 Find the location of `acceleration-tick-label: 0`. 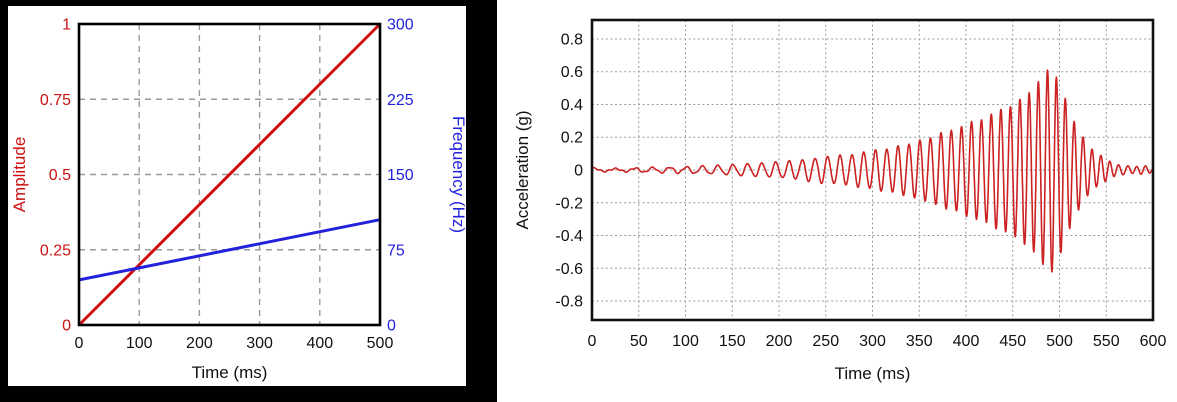

acceleration-tick-label: 0 is located at coordinates (578, 171).